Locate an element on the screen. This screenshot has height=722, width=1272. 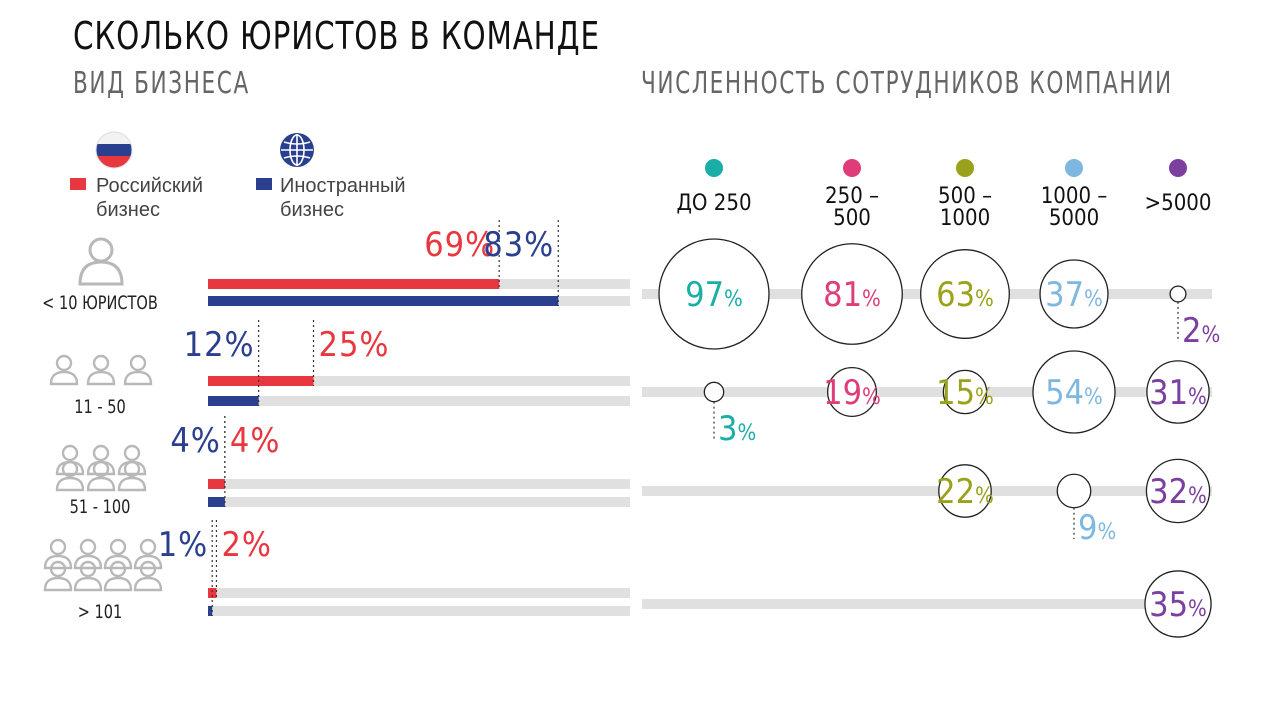
russia-flag-icon is located at coordinates (114, 150).